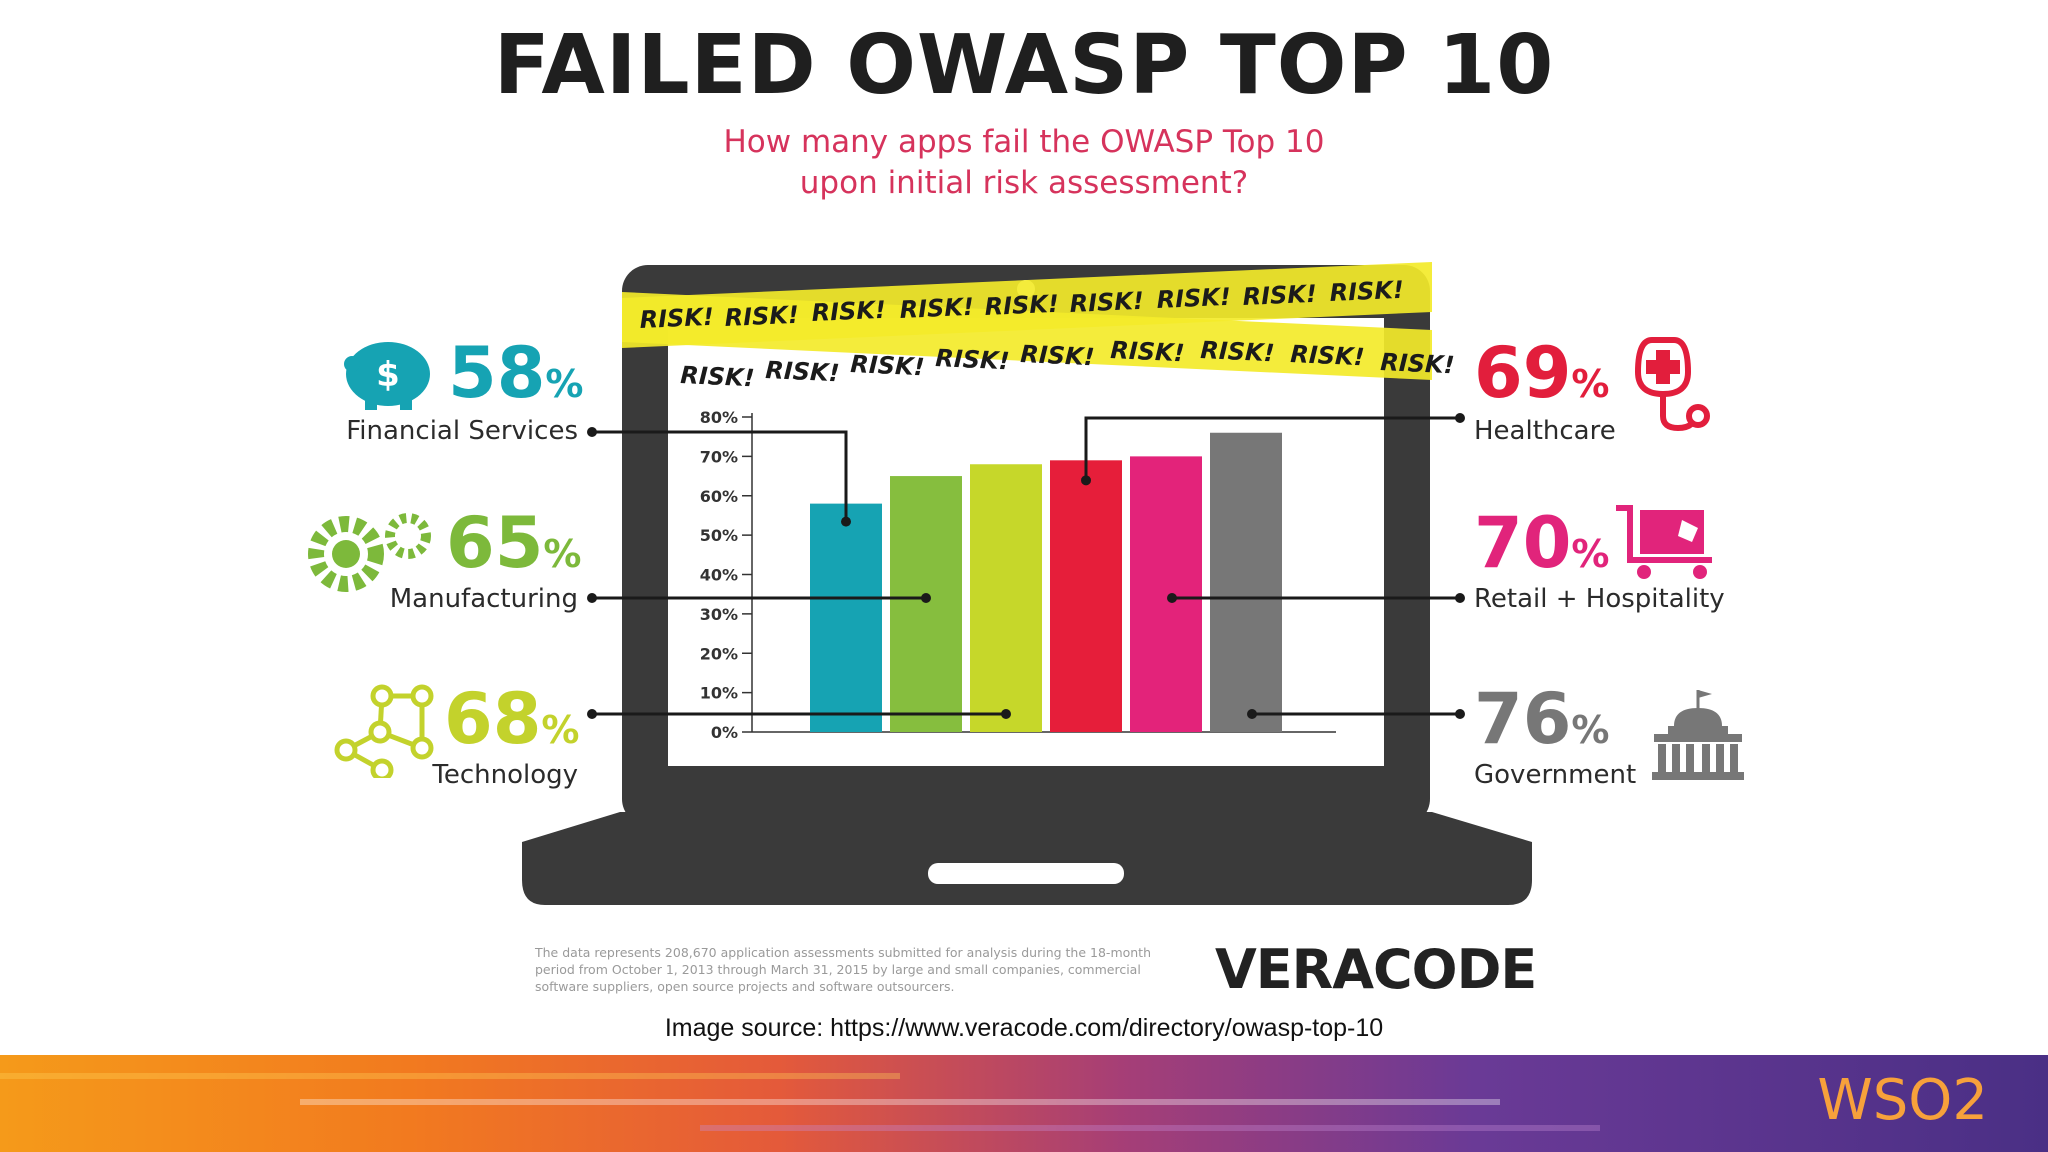 This screenshot has height=1152, width=2048. What do you see at coordinates (719, 693) in the screenshot?
I see `y-tick-label: 10%` at bounding box center [719, 693].